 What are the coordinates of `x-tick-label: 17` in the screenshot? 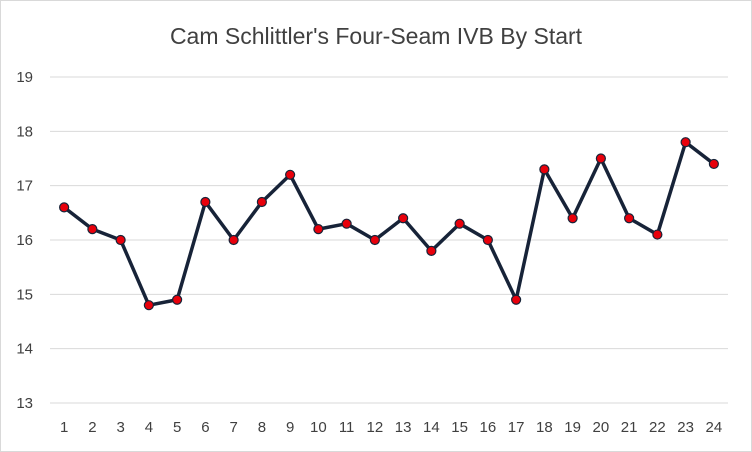 It's located at (516, 427).